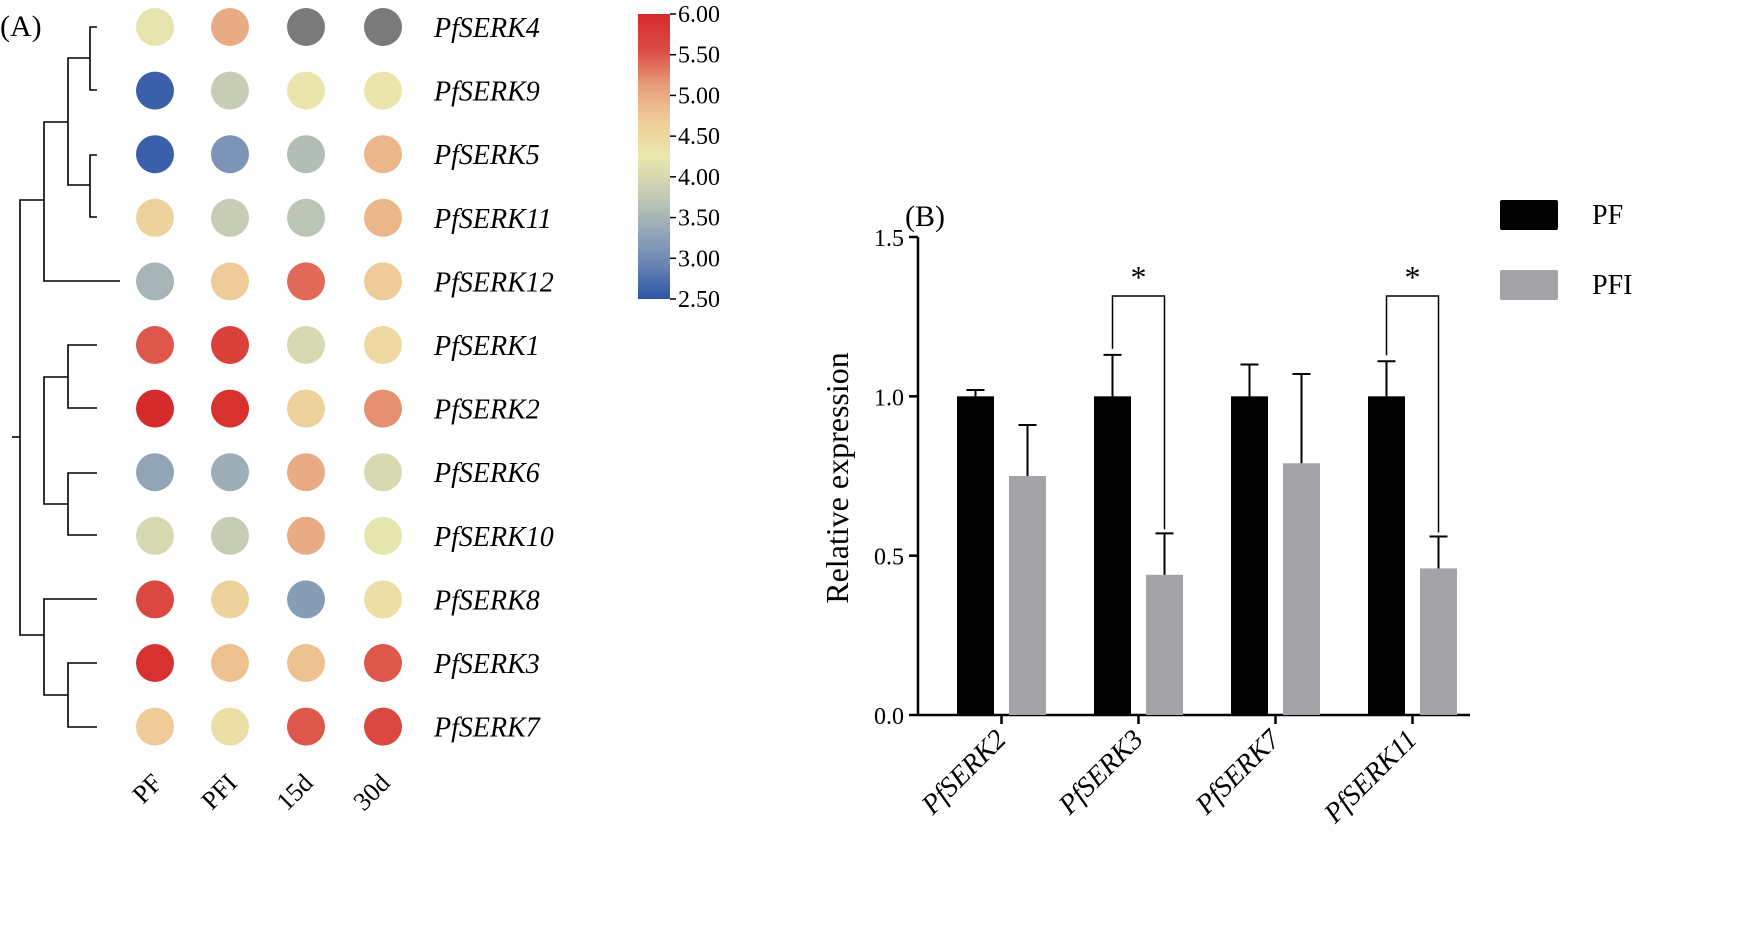  Describe the element at coordinates (889, 558) in the screenshot. I see `y-tick-label: 0.5` at that location.